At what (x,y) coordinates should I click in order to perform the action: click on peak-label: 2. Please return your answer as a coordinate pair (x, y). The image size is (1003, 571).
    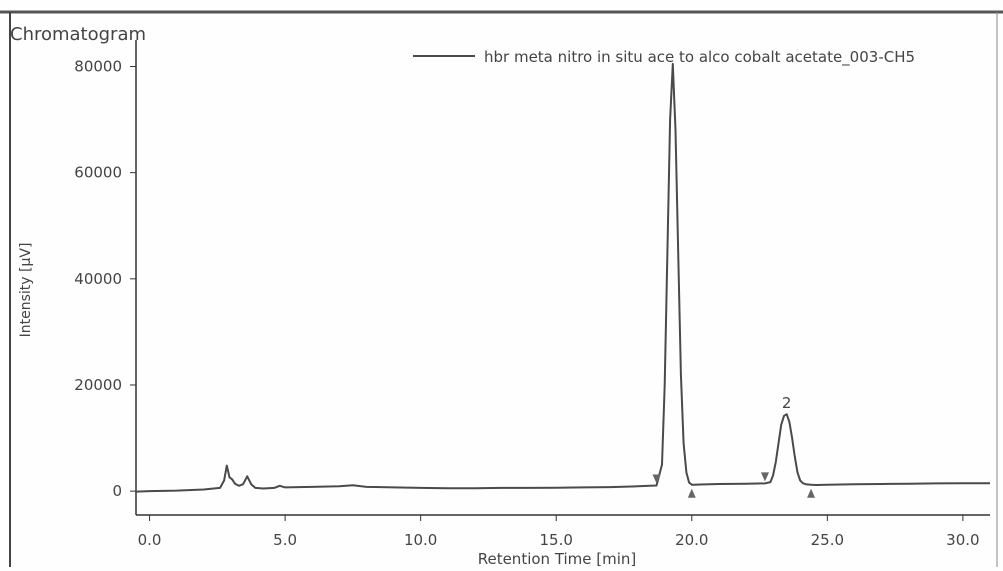
    Looking at the image, I should click on (787, 403).